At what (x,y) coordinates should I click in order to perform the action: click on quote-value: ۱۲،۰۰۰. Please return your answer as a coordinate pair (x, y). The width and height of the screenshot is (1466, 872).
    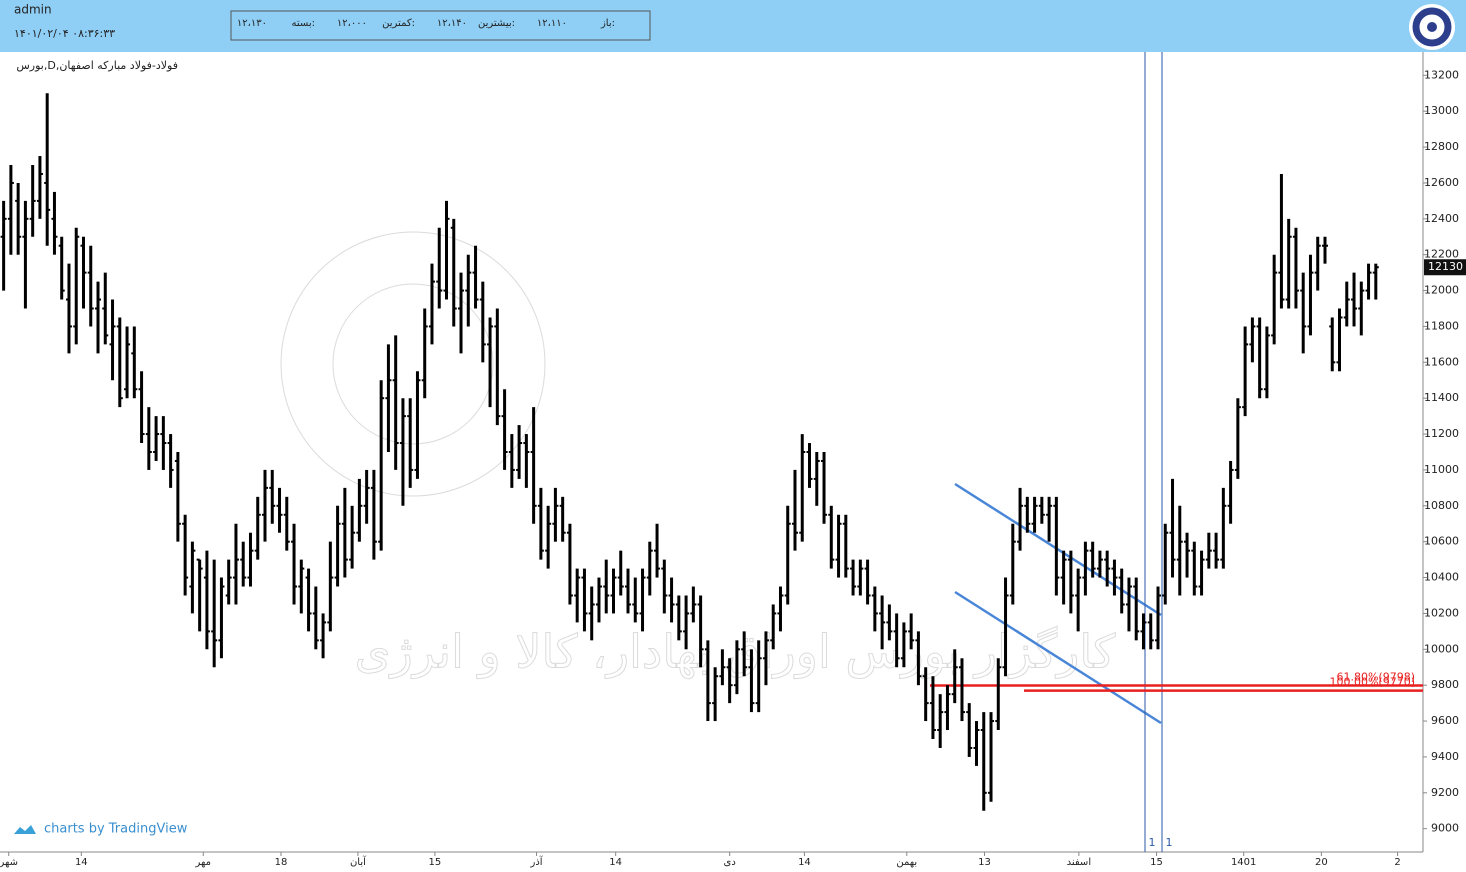
    Looking at the image, I should click on (352, 23).